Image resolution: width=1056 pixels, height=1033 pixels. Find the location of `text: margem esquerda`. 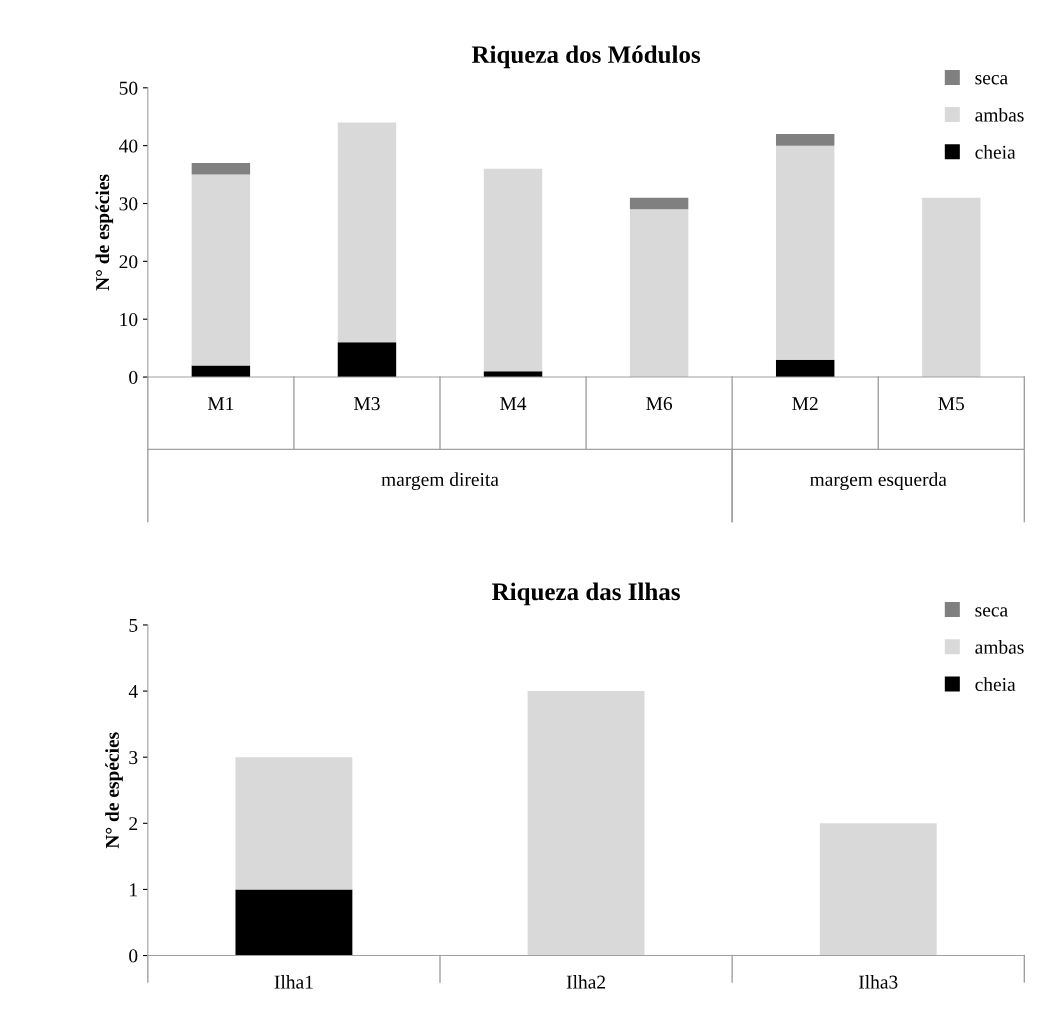

text: margem esquerda is located at coordinates (878, 481).